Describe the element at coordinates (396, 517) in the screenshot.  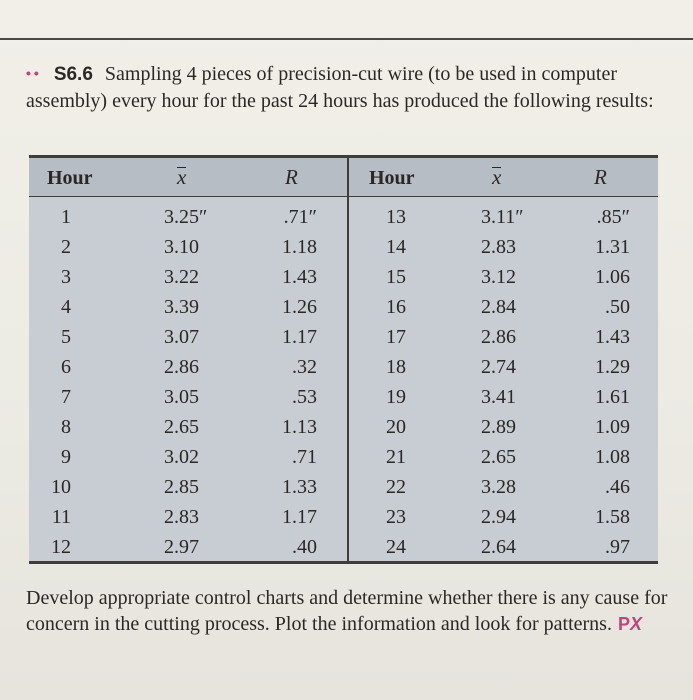
I see `hour-cell: 23` at that location.